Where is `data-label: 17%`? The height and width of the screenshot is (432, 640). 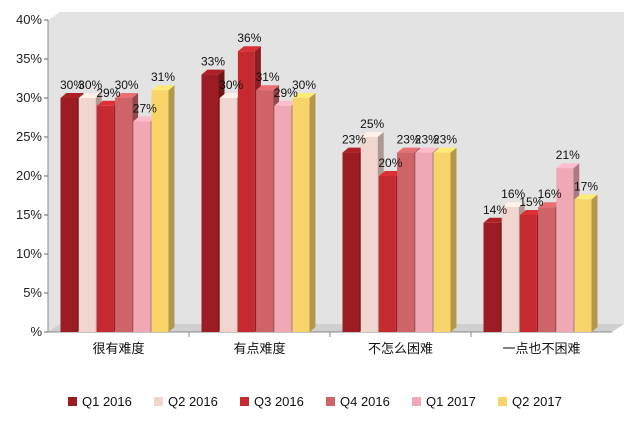 data-label: 17% is located at coordinates (586, 186).